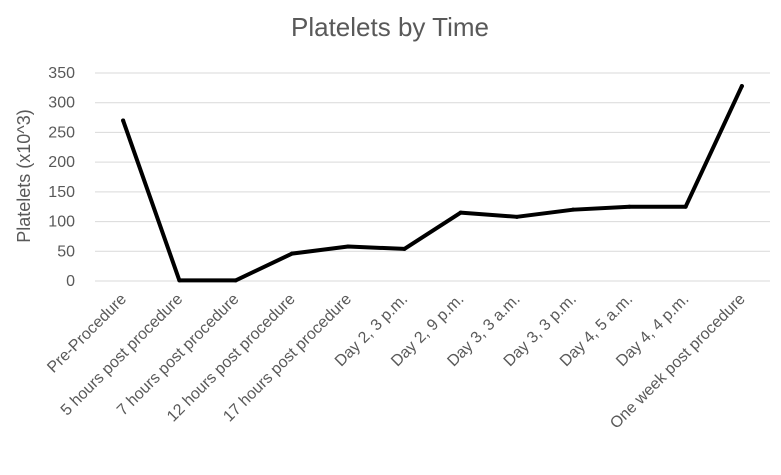 This screenshot has width=781, height=475. Describe the element at coordinates (70, 281) in the screenshot. I see `y-tick-label: 0` at that location.